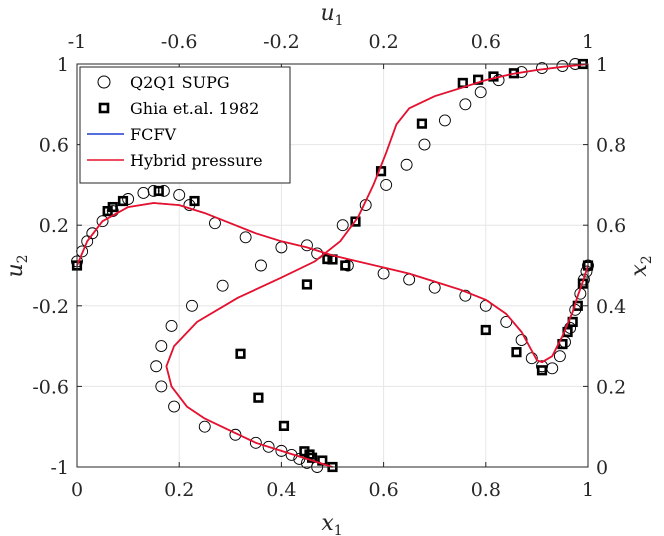  Describe the element at coordinates (383, 490) in the screenshot. I see `bottom-tick-label: 0.6` at that location.